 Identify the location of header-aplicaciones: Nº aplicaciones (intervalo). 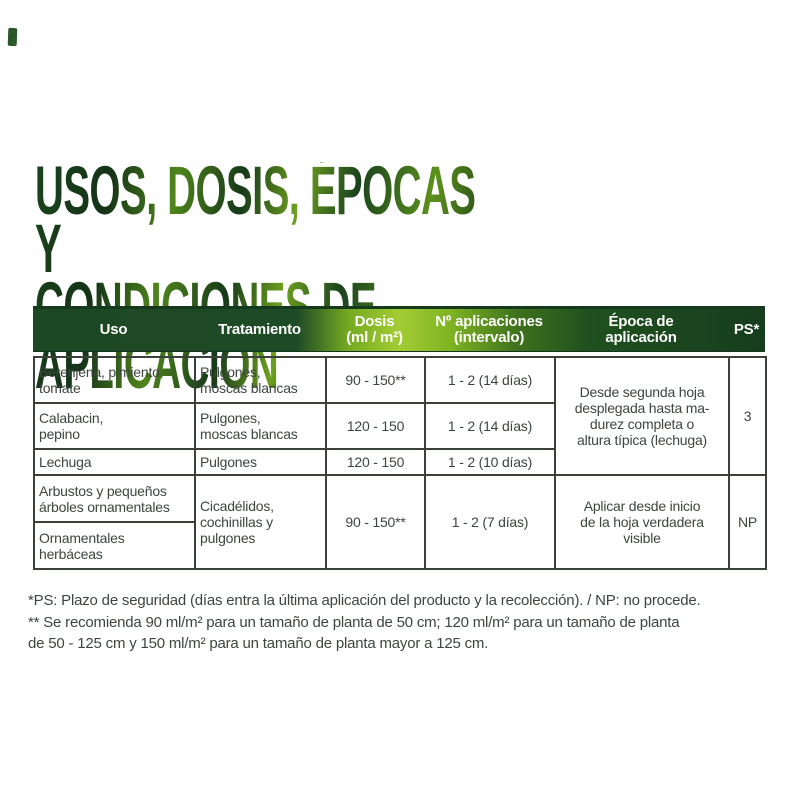
(489, 329).